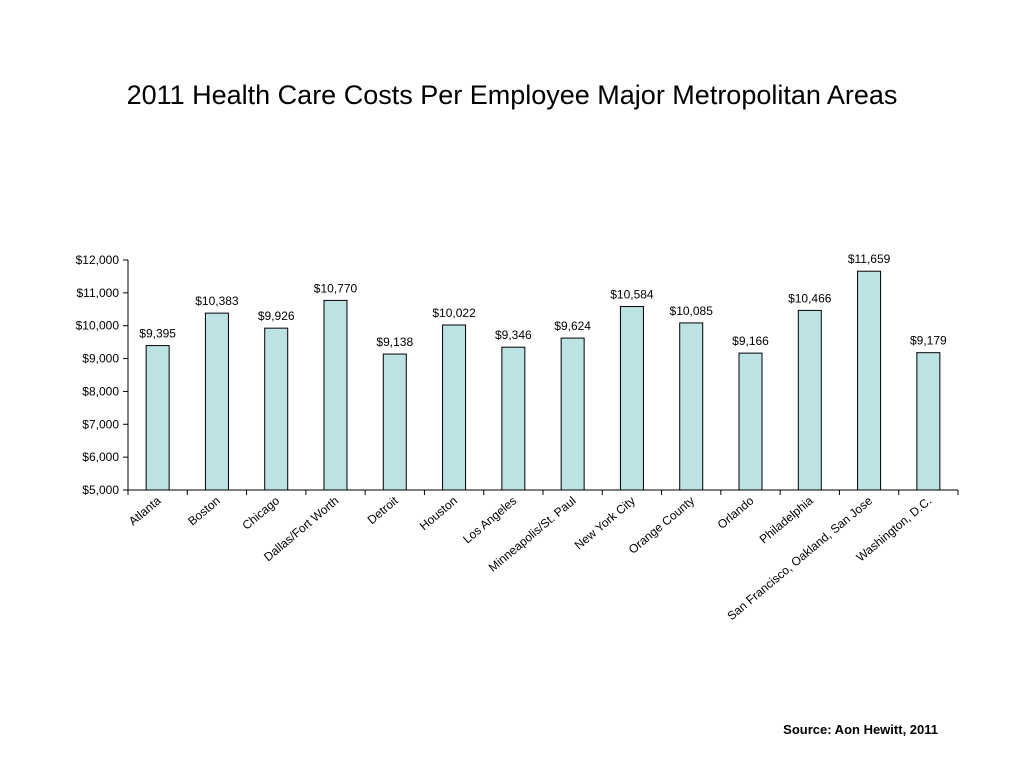  I want to click on x-tick-label: Detroit, so click(383, 510).